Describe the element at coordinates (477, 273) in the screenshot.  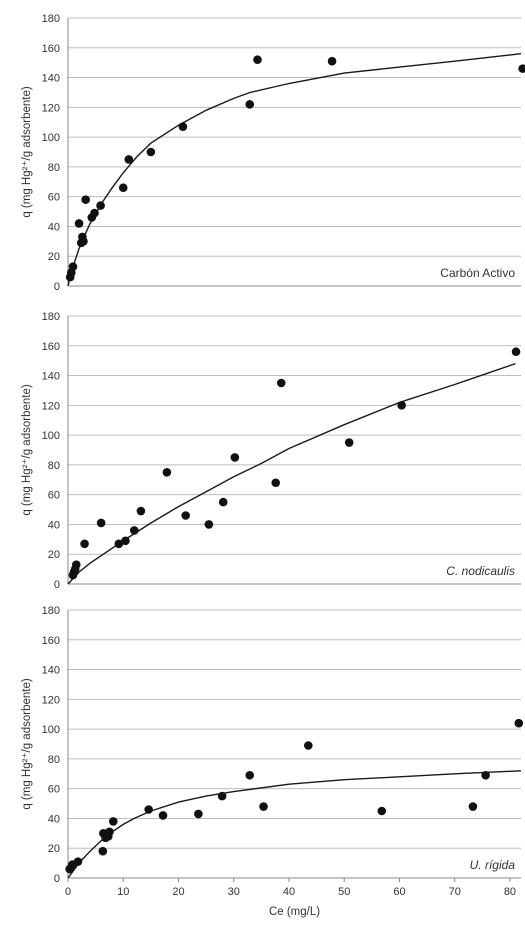
I see `panel-label: Carbón Activo` at that location.